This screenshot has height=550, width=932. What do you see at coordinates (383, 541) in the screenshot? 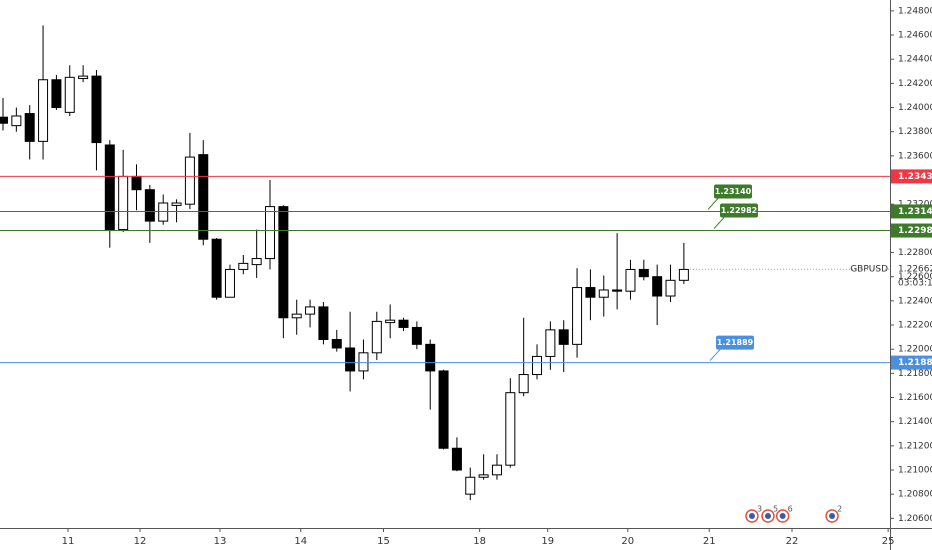
I see `x-tick-label: 15` at bounding box center [383, 541].